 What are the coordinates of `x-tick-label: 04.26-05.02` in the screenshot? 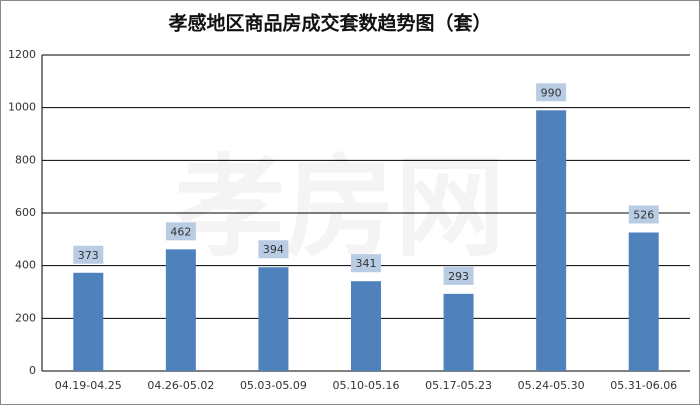 It's located at (180, 385).